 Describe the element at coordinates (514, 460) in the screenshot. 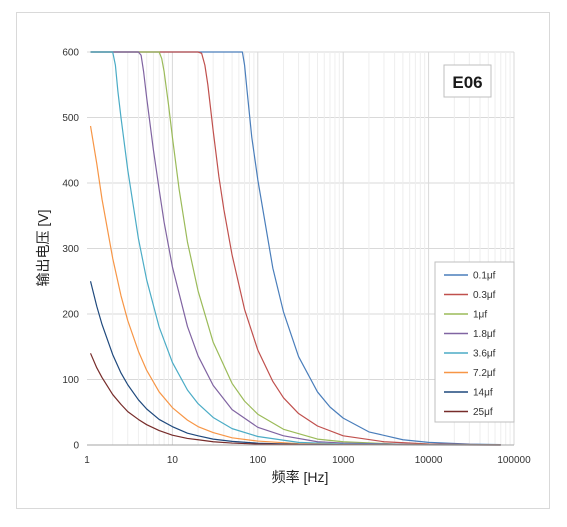

I see `x-tick-label: 100000` at that location.